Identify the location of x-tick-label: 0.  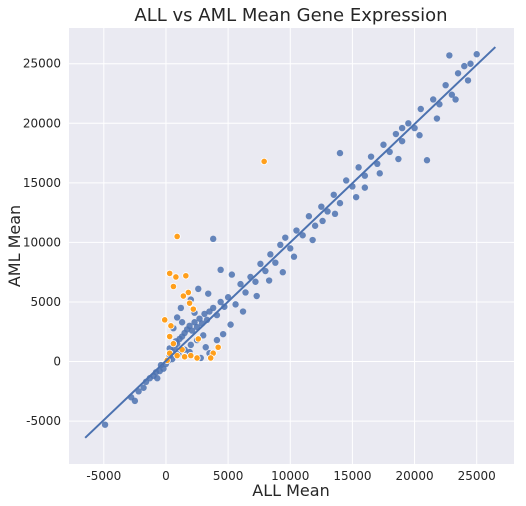
(166, 476).